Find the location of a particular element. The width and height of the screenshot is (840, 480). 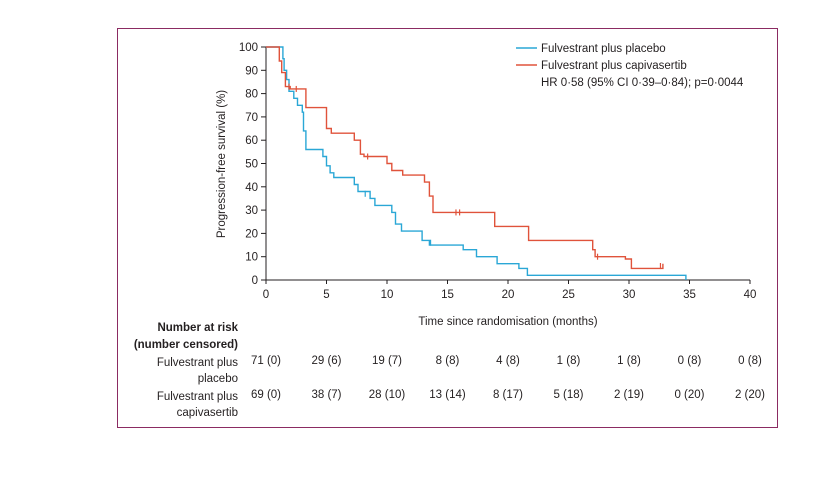

risk-cell: 29 (6) is located at coordinates (326, 361).